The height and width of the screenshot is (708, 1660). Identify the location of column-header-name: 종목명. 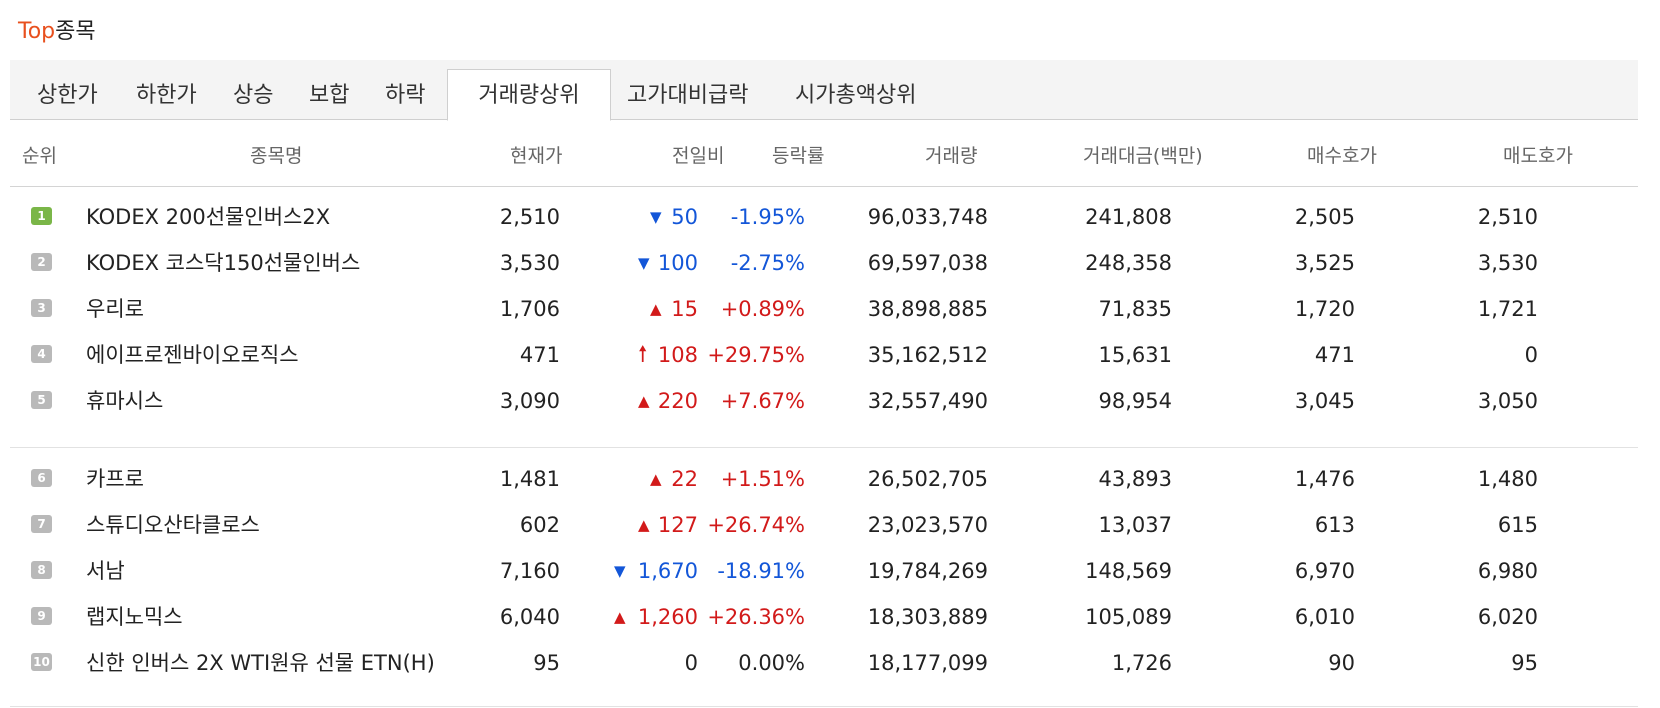
(276, 156).